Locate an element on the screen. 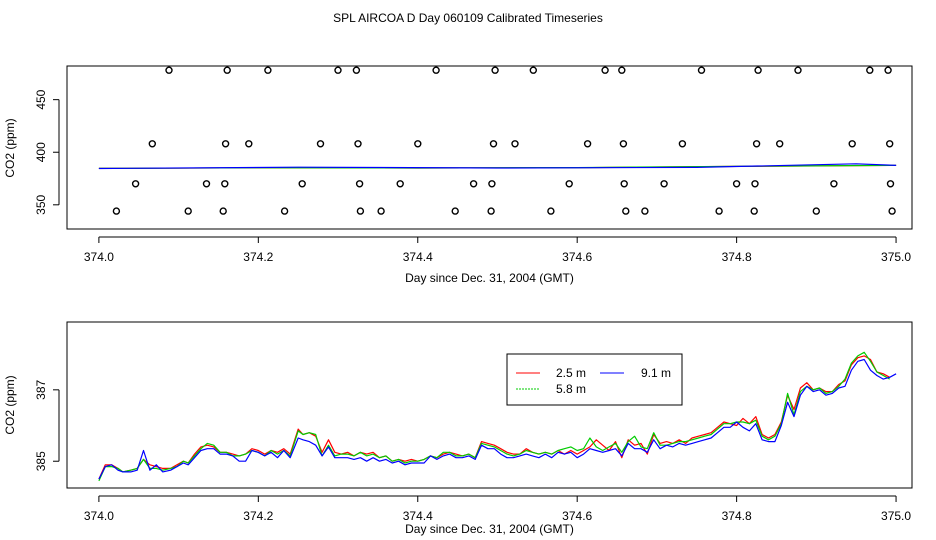  legend-box is located at coordinates (594, 379).